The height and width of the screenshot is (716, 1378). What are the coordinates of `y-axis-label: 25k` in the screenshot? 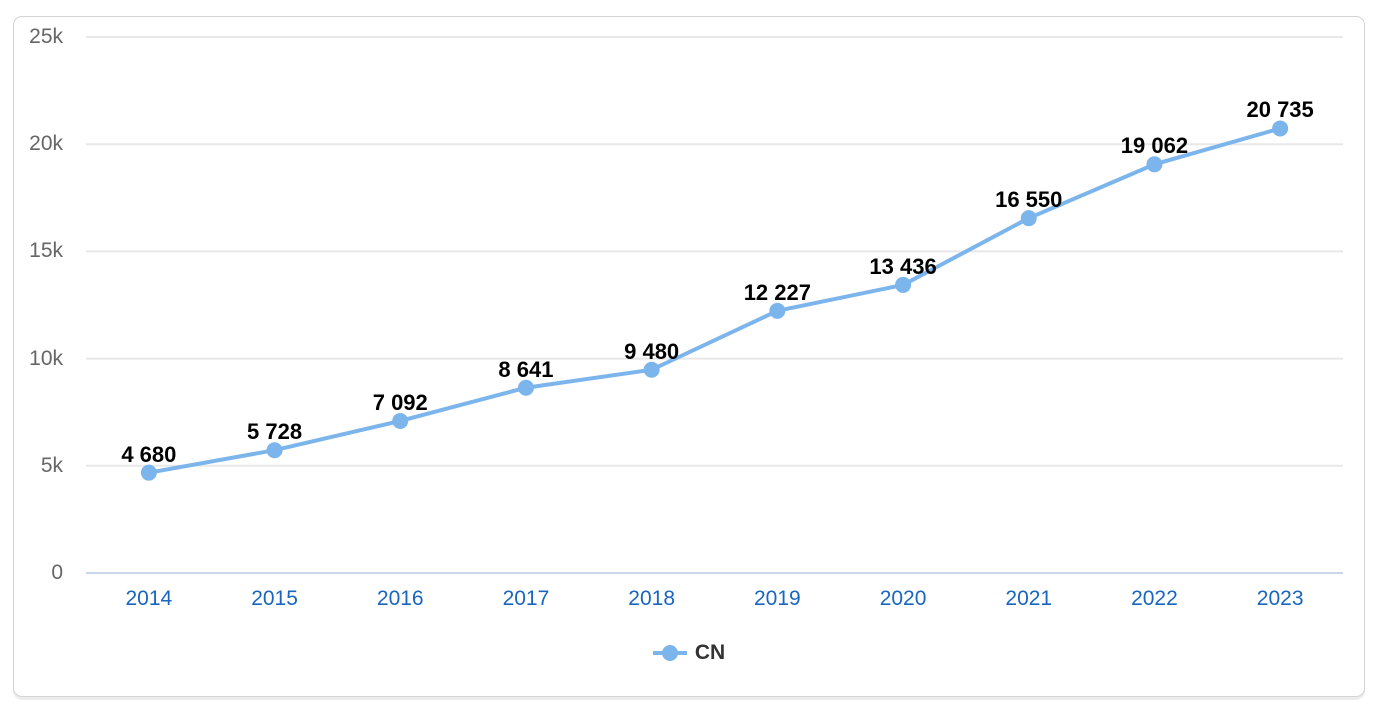 It's located at (46, 36).